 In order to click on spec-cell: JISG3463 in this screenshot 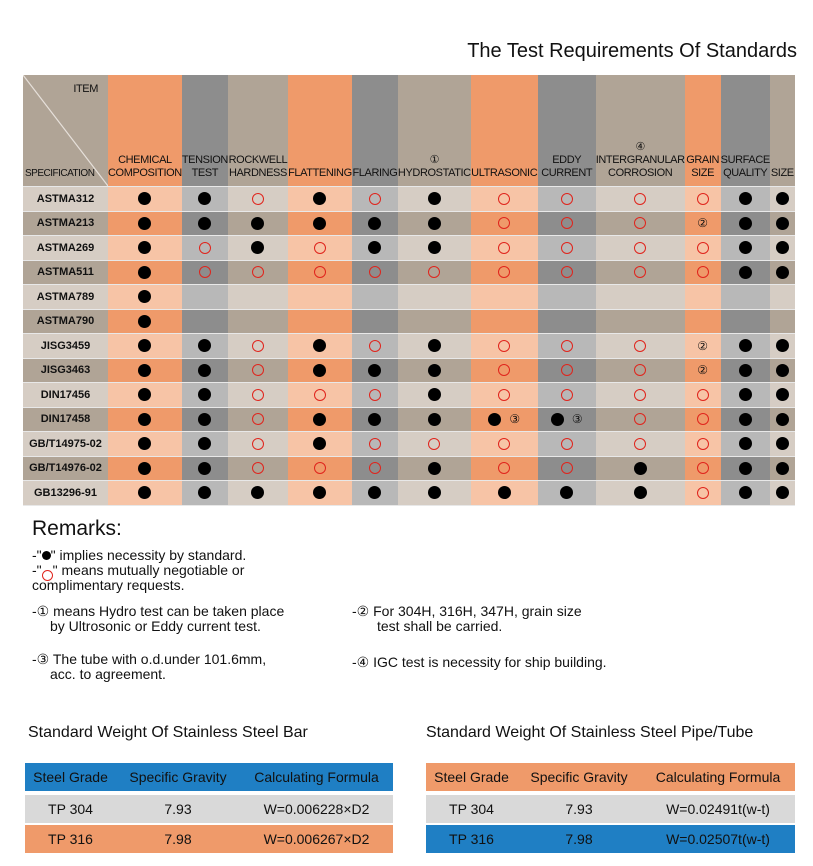, I will do `click(65, 370)`.